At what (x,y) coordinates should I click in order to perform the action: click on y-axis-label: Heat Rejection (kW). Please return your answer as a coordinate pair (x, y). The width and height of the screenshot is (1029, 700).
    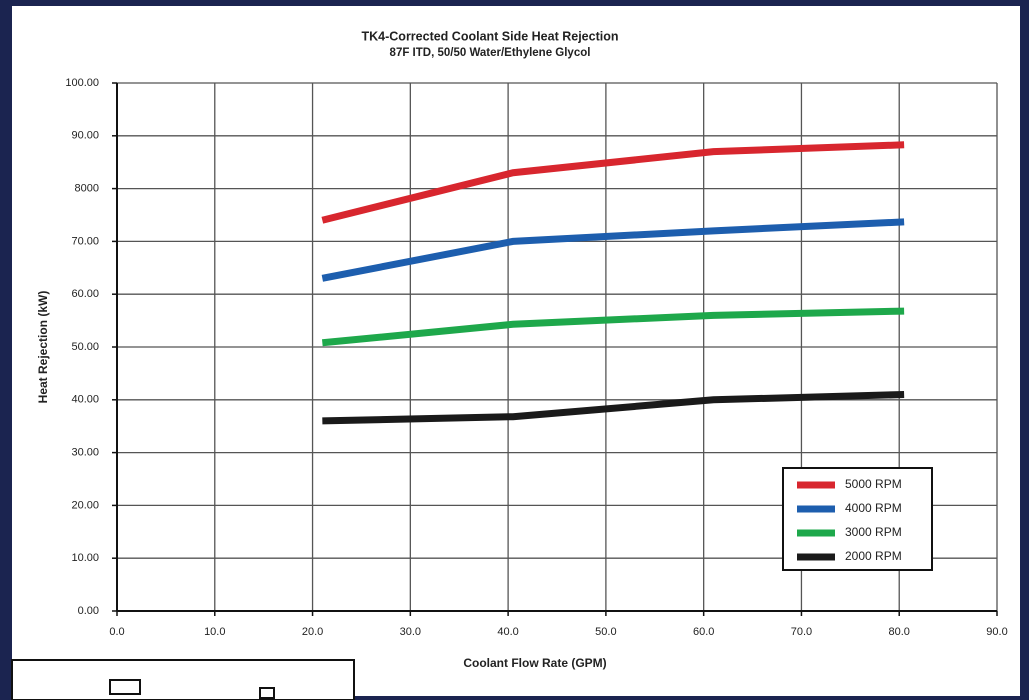
    Looking at the image, I should click on (43, 347).